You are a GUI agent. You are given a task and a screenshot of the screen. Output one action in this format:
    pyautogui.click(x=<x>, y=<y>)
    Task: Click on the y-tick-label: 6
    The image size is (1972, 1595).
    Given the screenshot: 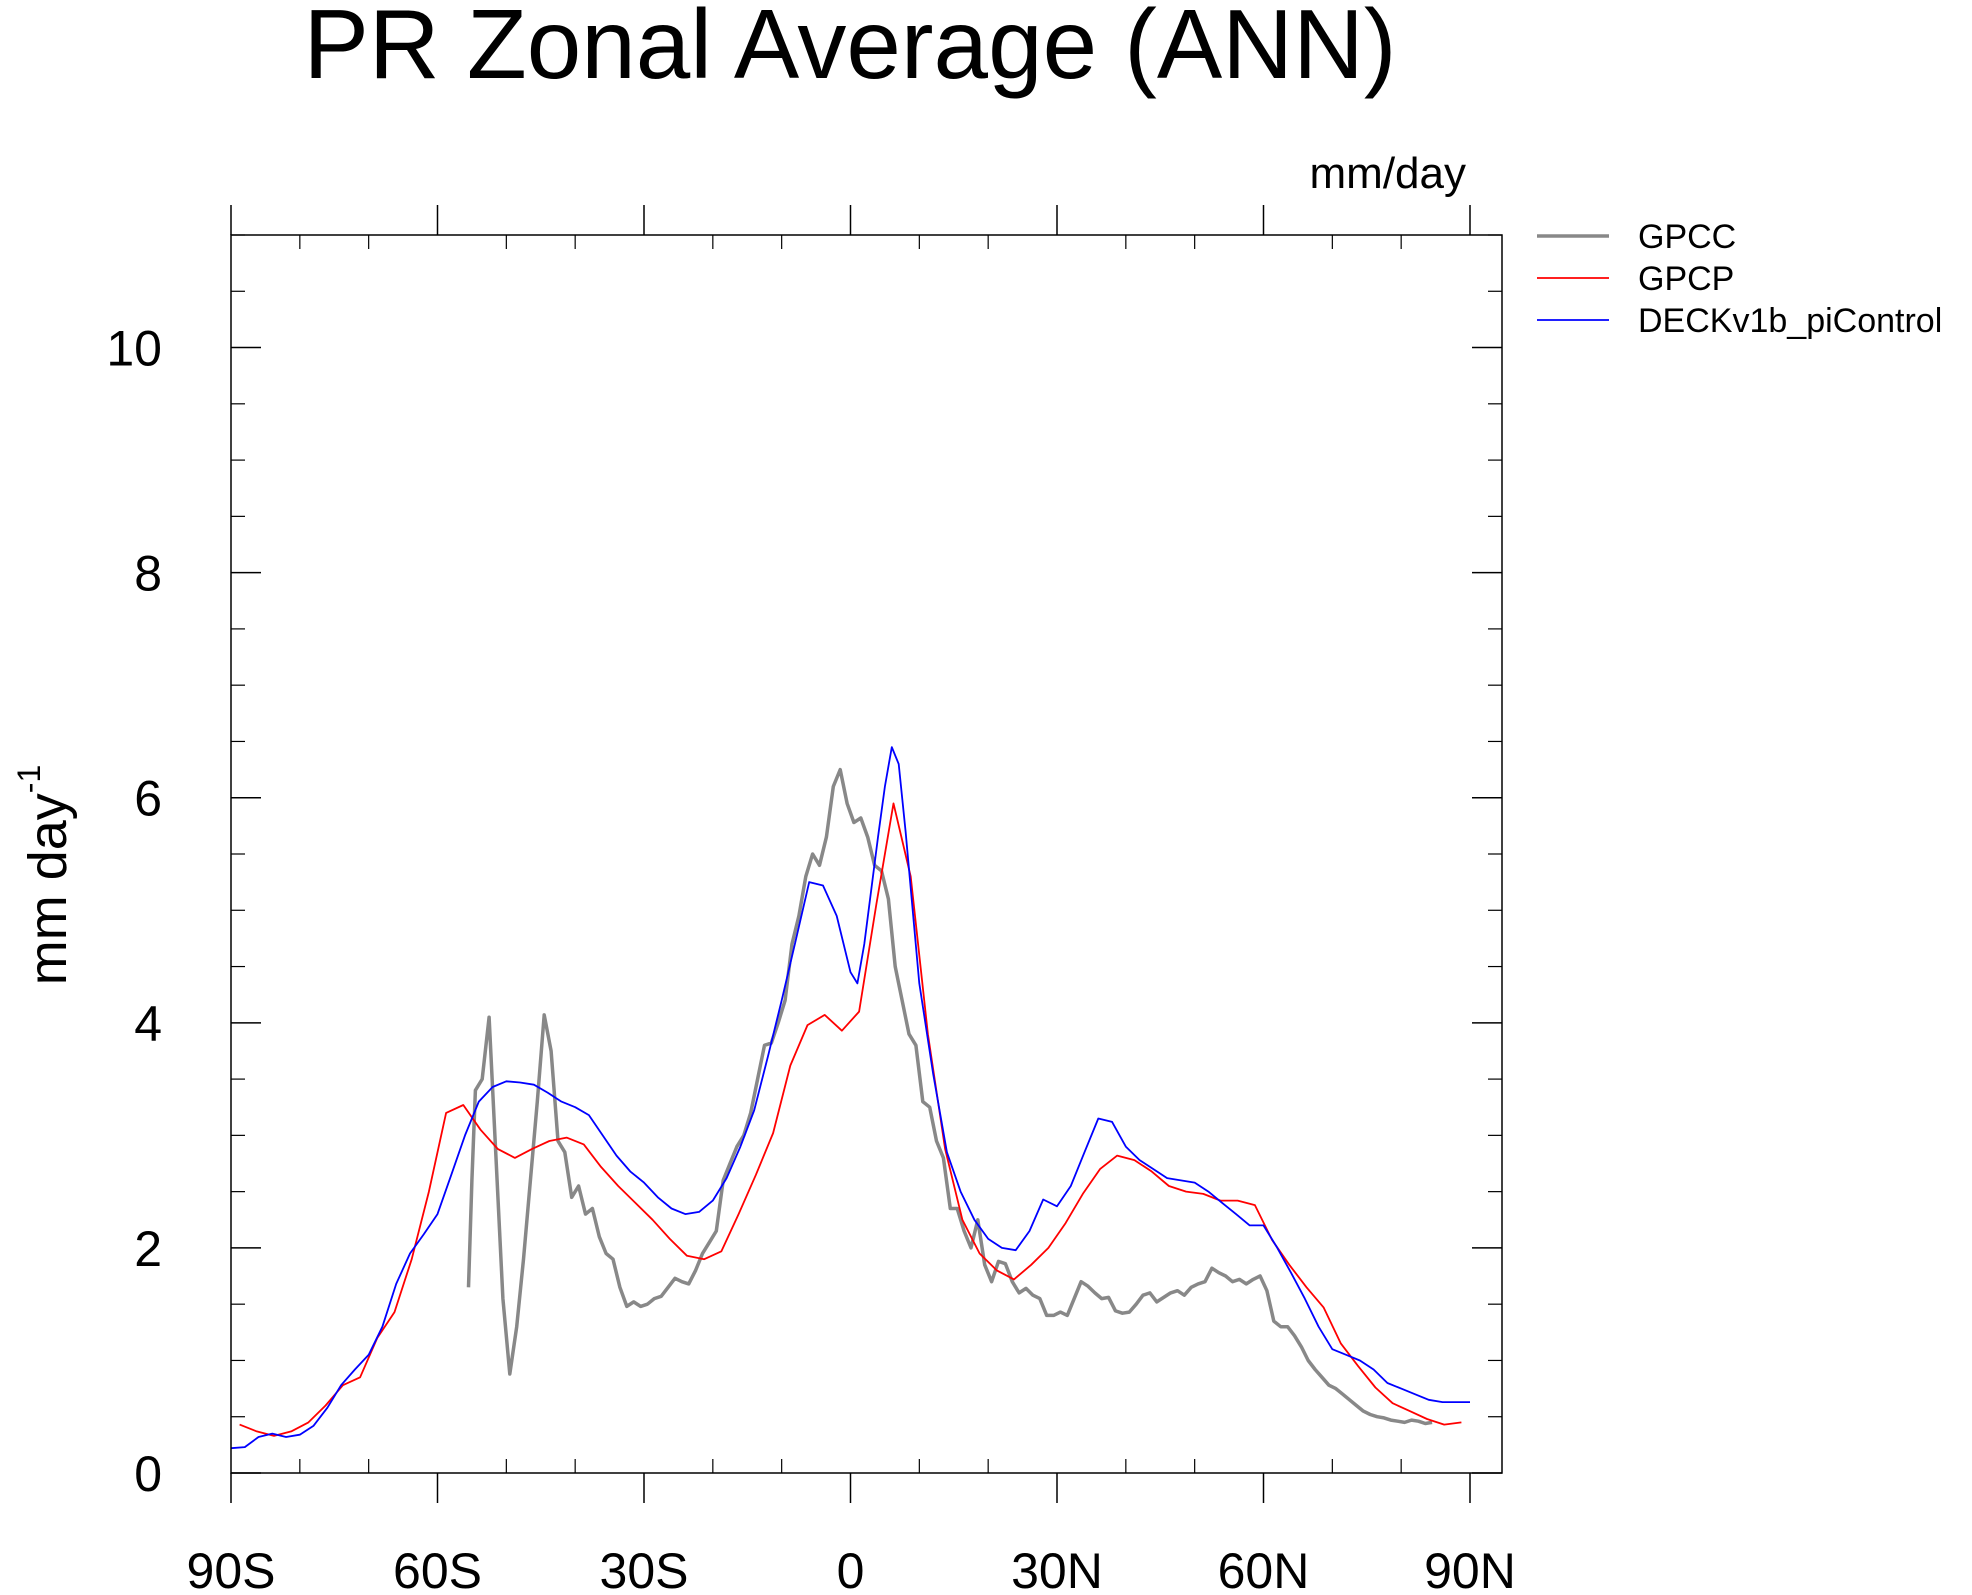 What is the action you would take?
    pyautogui.click(x=148, y=799)
    